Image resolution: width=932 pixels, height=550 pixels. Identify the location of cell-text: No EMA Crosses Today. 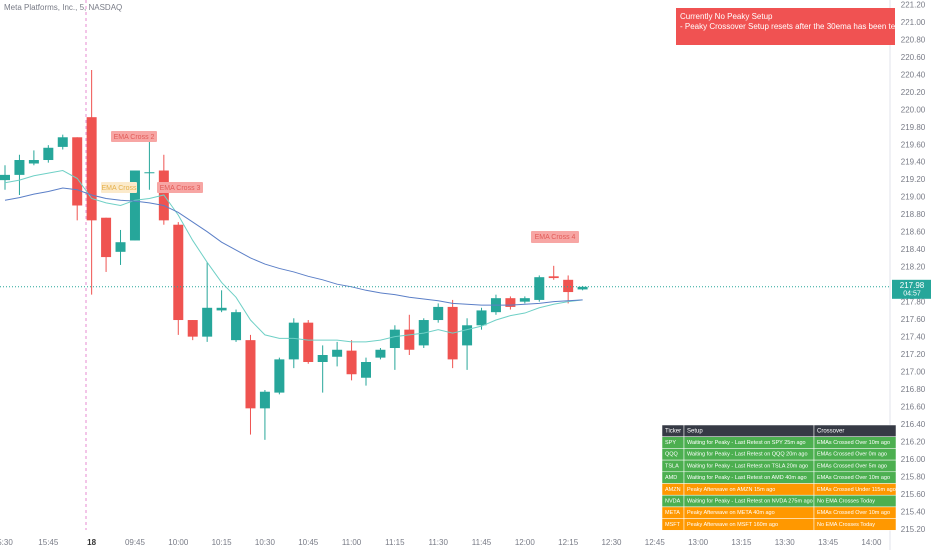
(846, 525).